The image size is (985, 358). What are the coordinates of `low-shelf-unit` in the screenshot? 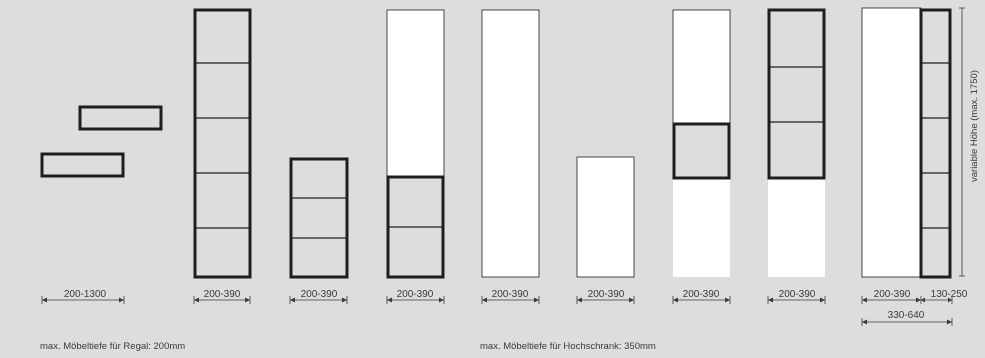 It's located at (319, 218).